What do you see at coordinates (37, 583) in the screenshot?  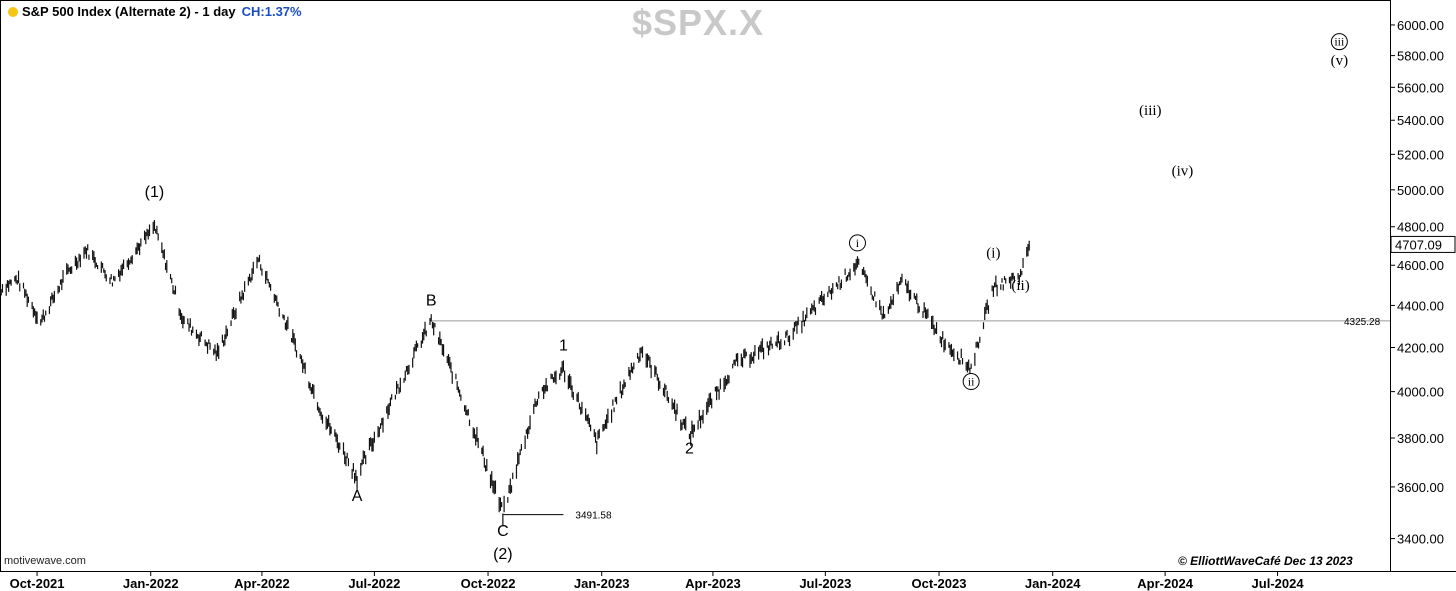 I see `time-tick-label: Oct-2021` at bounding box center [37, 583].